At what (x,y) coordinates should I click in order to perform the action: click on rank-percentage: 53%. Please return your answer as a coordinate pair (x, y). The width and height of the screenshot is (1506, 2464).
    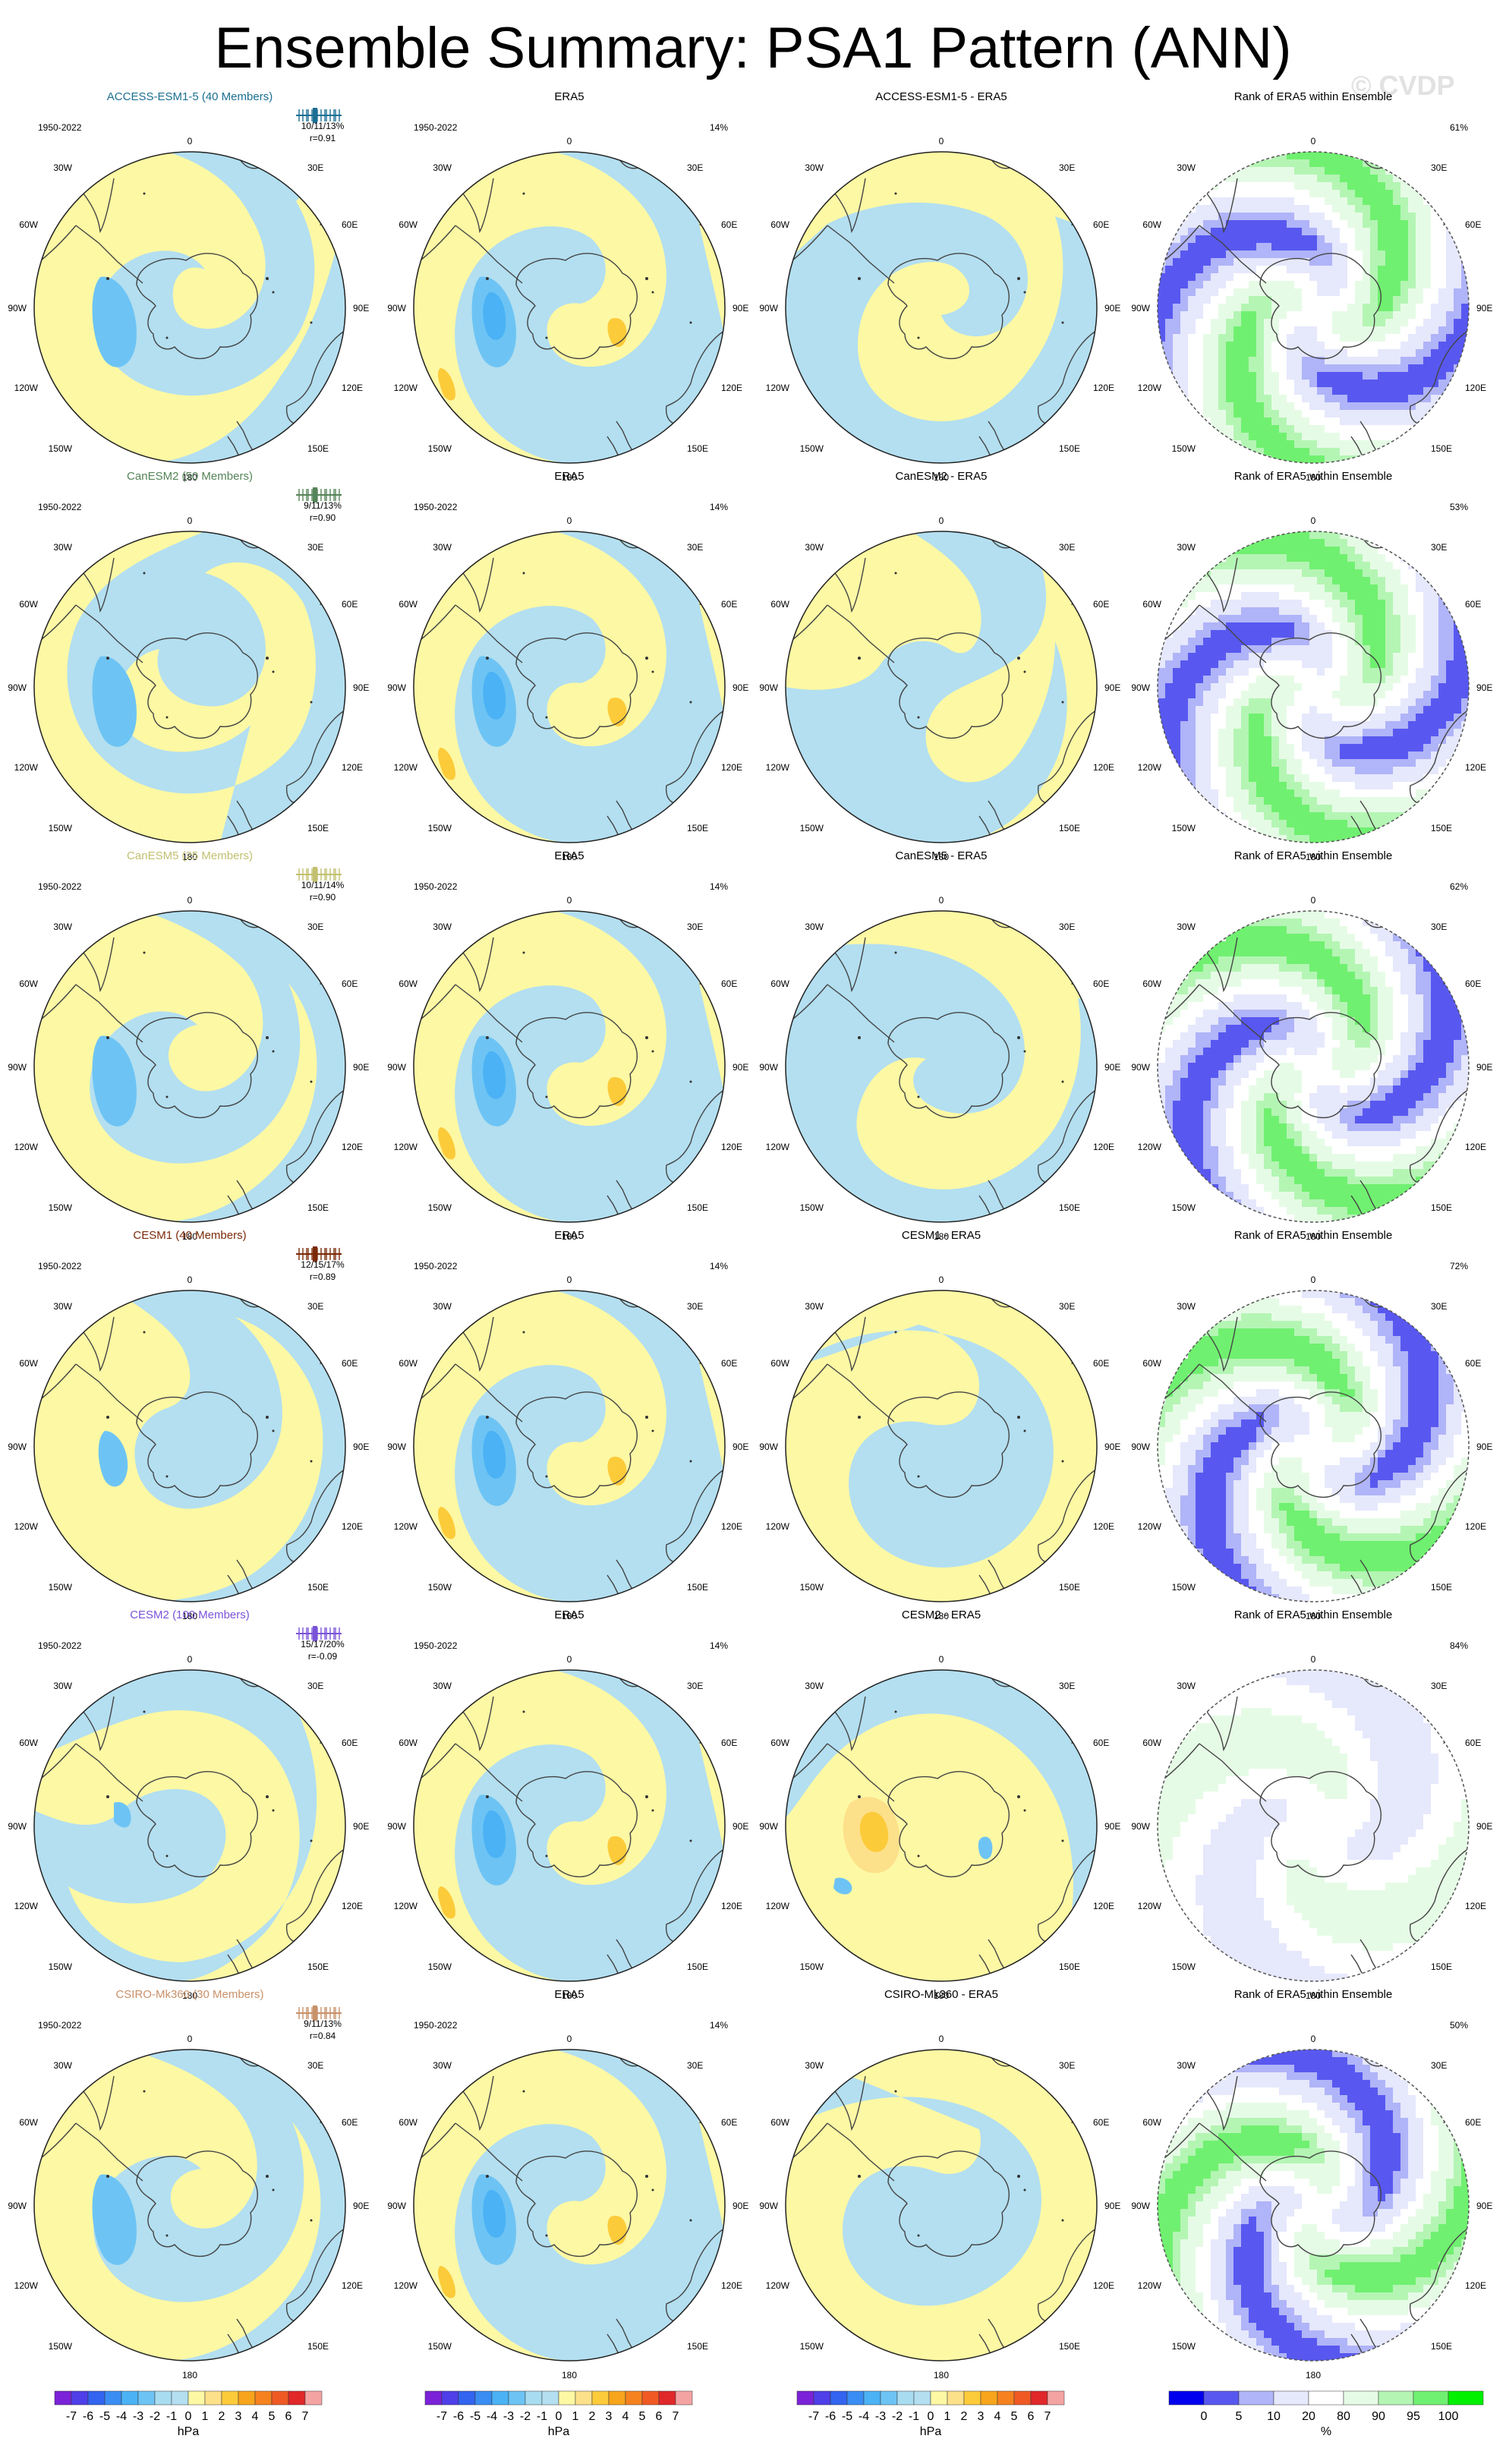
    Looking at the image, I should click on (1459, 507).